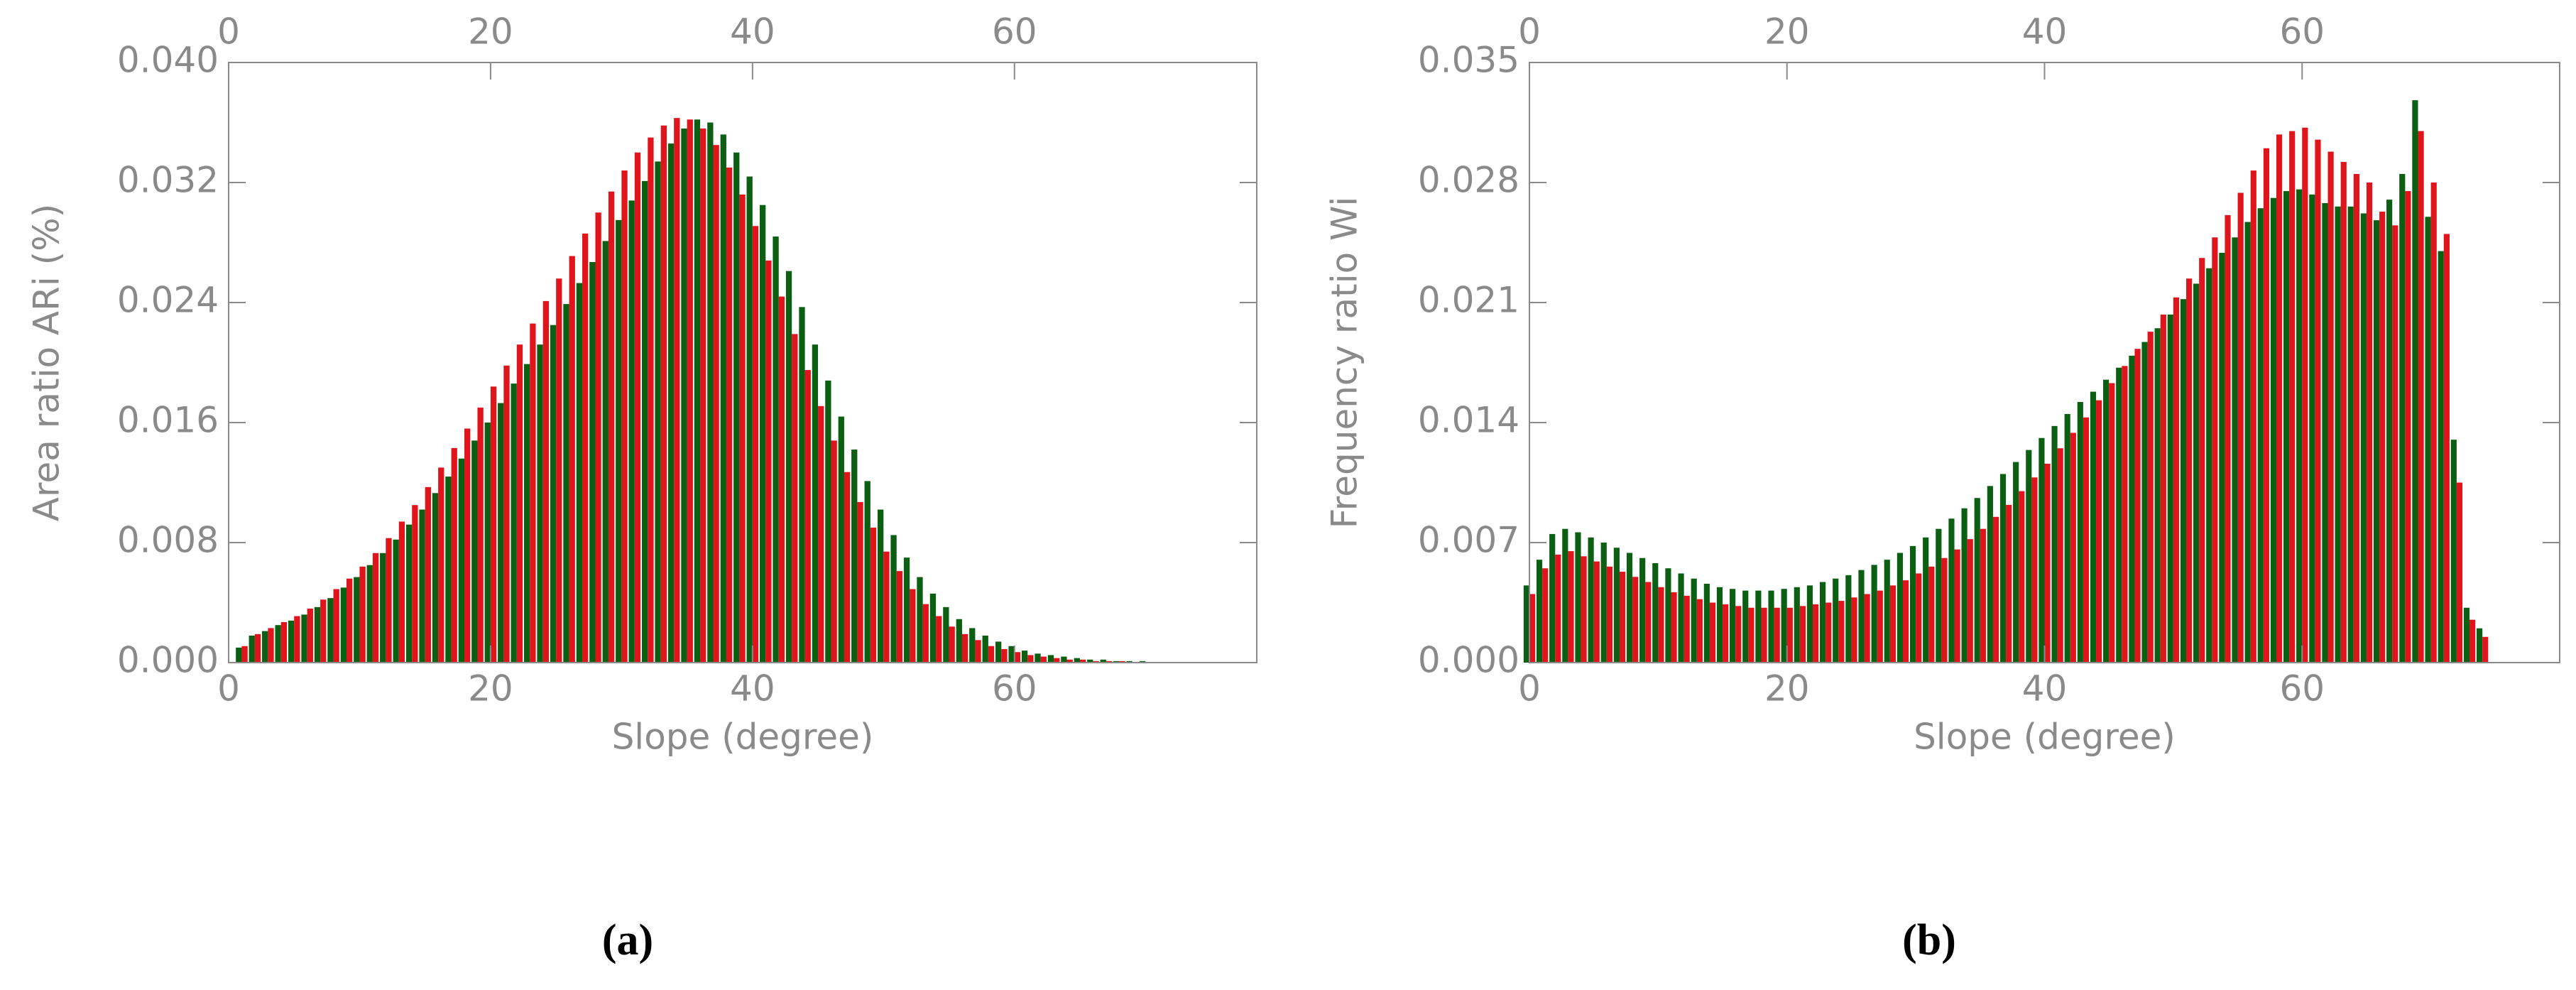  What do you see at coordinates (627, 940) in the screenshot?
I see `panel-label: (a)` at bounding box center [627, 940].